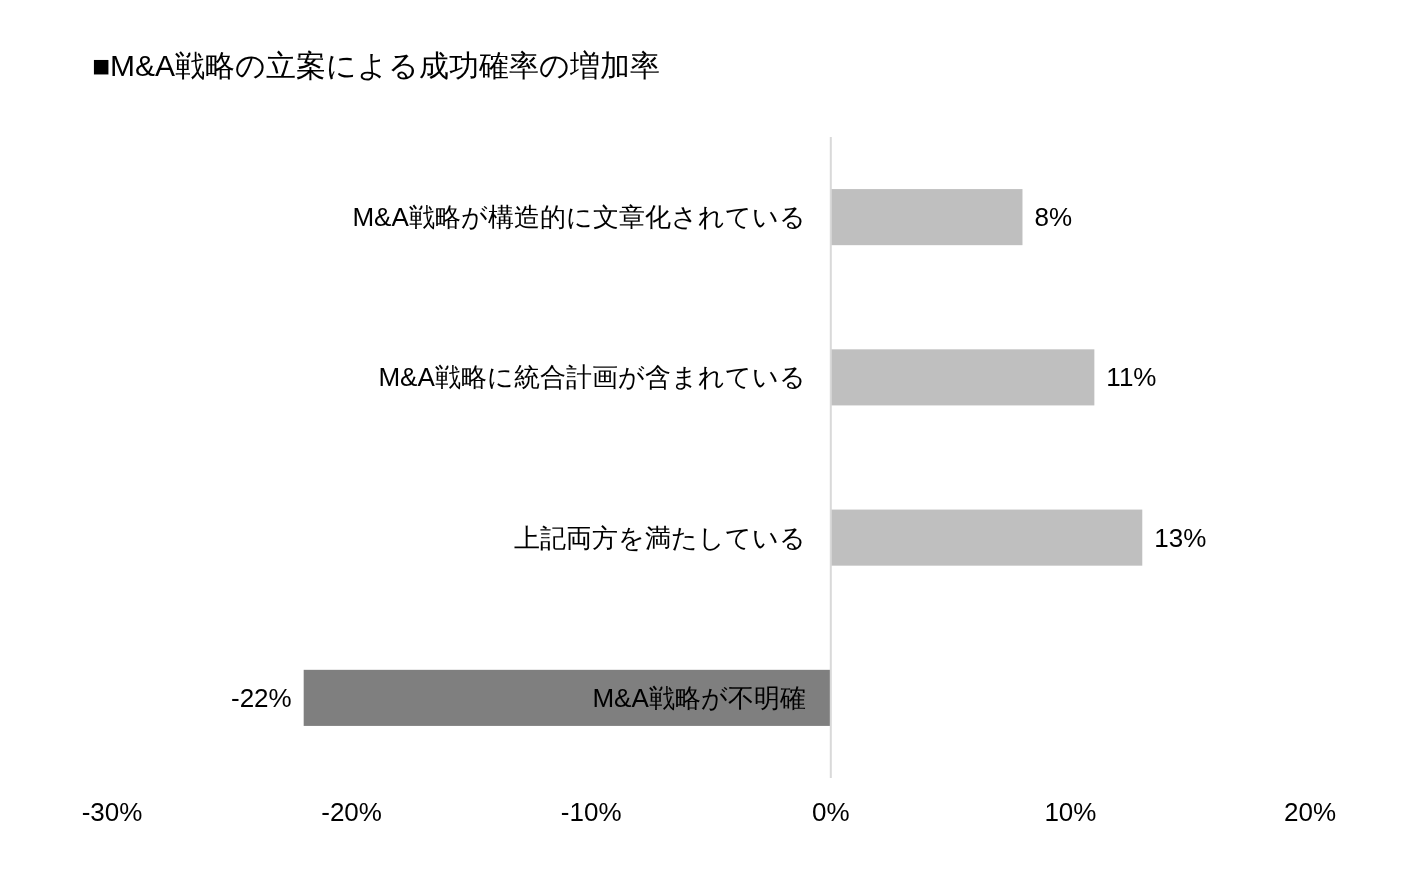  I want to click on data-label: 11%, so click(1131, 377).